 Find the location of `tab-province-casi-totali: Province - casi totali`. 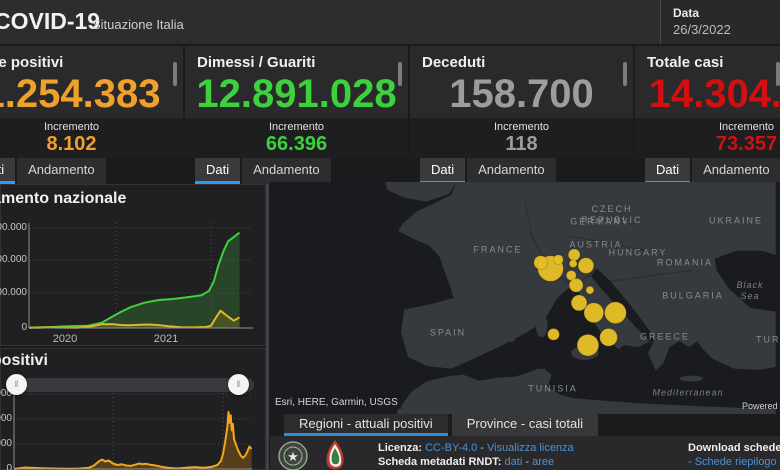

tab-province-casi-totali: Province - casi totali is located at coordinates (525, 425).